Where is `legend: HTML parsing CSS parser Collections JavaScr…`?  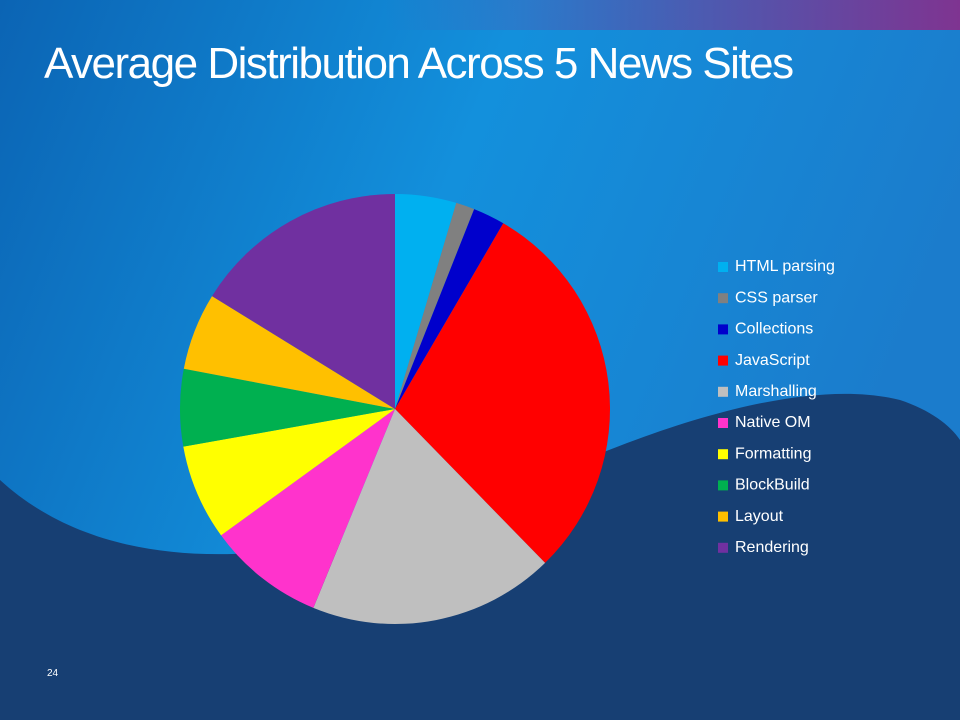 legend: HTML parsing CSS parser Collections JavaScr… is located at coordinates (776, 407).